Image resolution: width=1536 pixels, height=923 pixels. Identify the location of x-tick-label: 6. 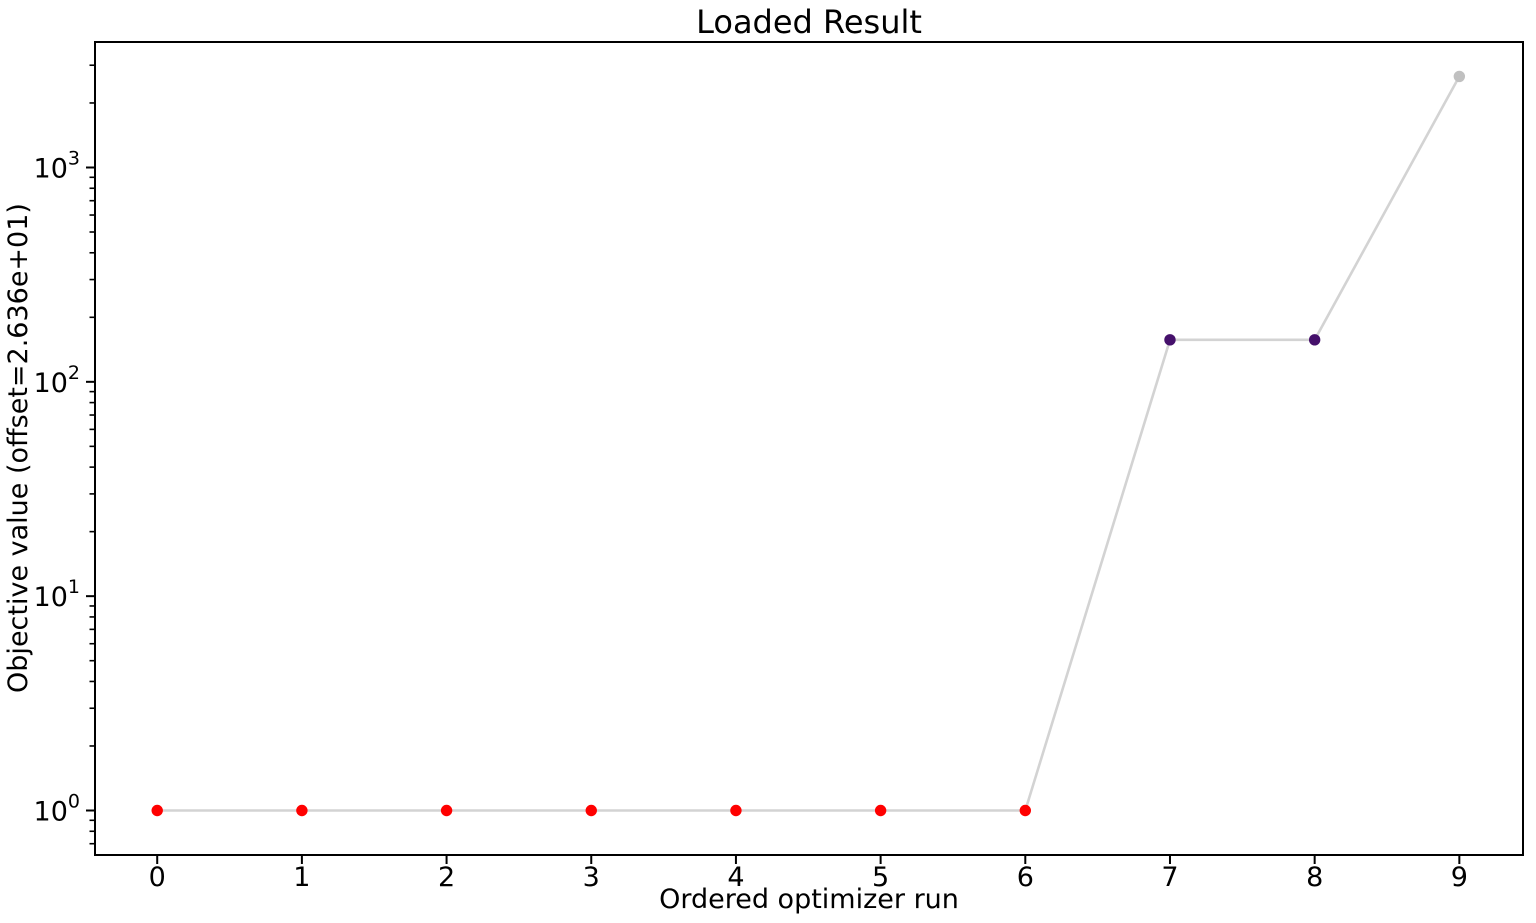
(1025, 877).